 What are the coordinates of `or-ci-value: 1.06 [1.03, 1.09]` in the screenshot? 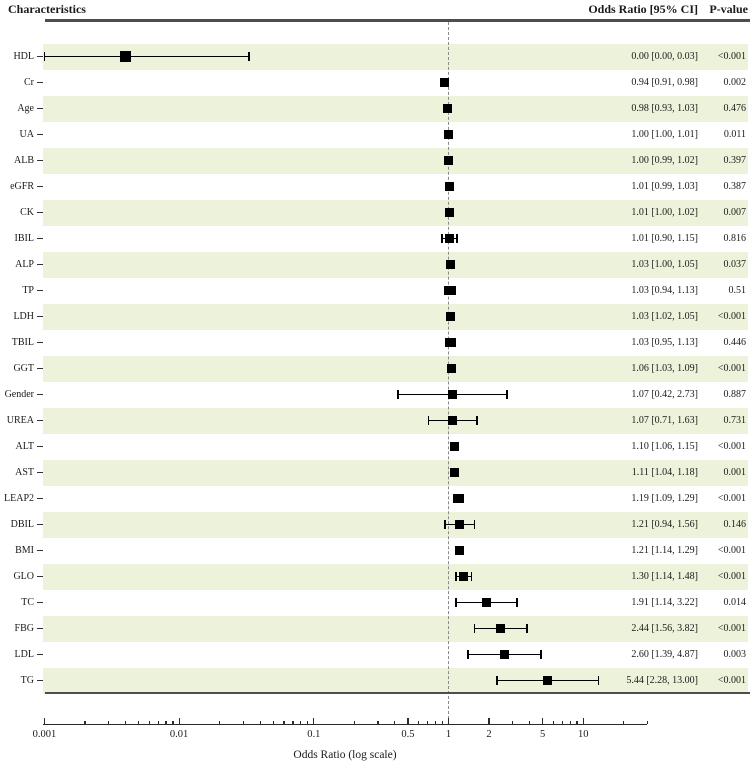 It's located at (664, 368).